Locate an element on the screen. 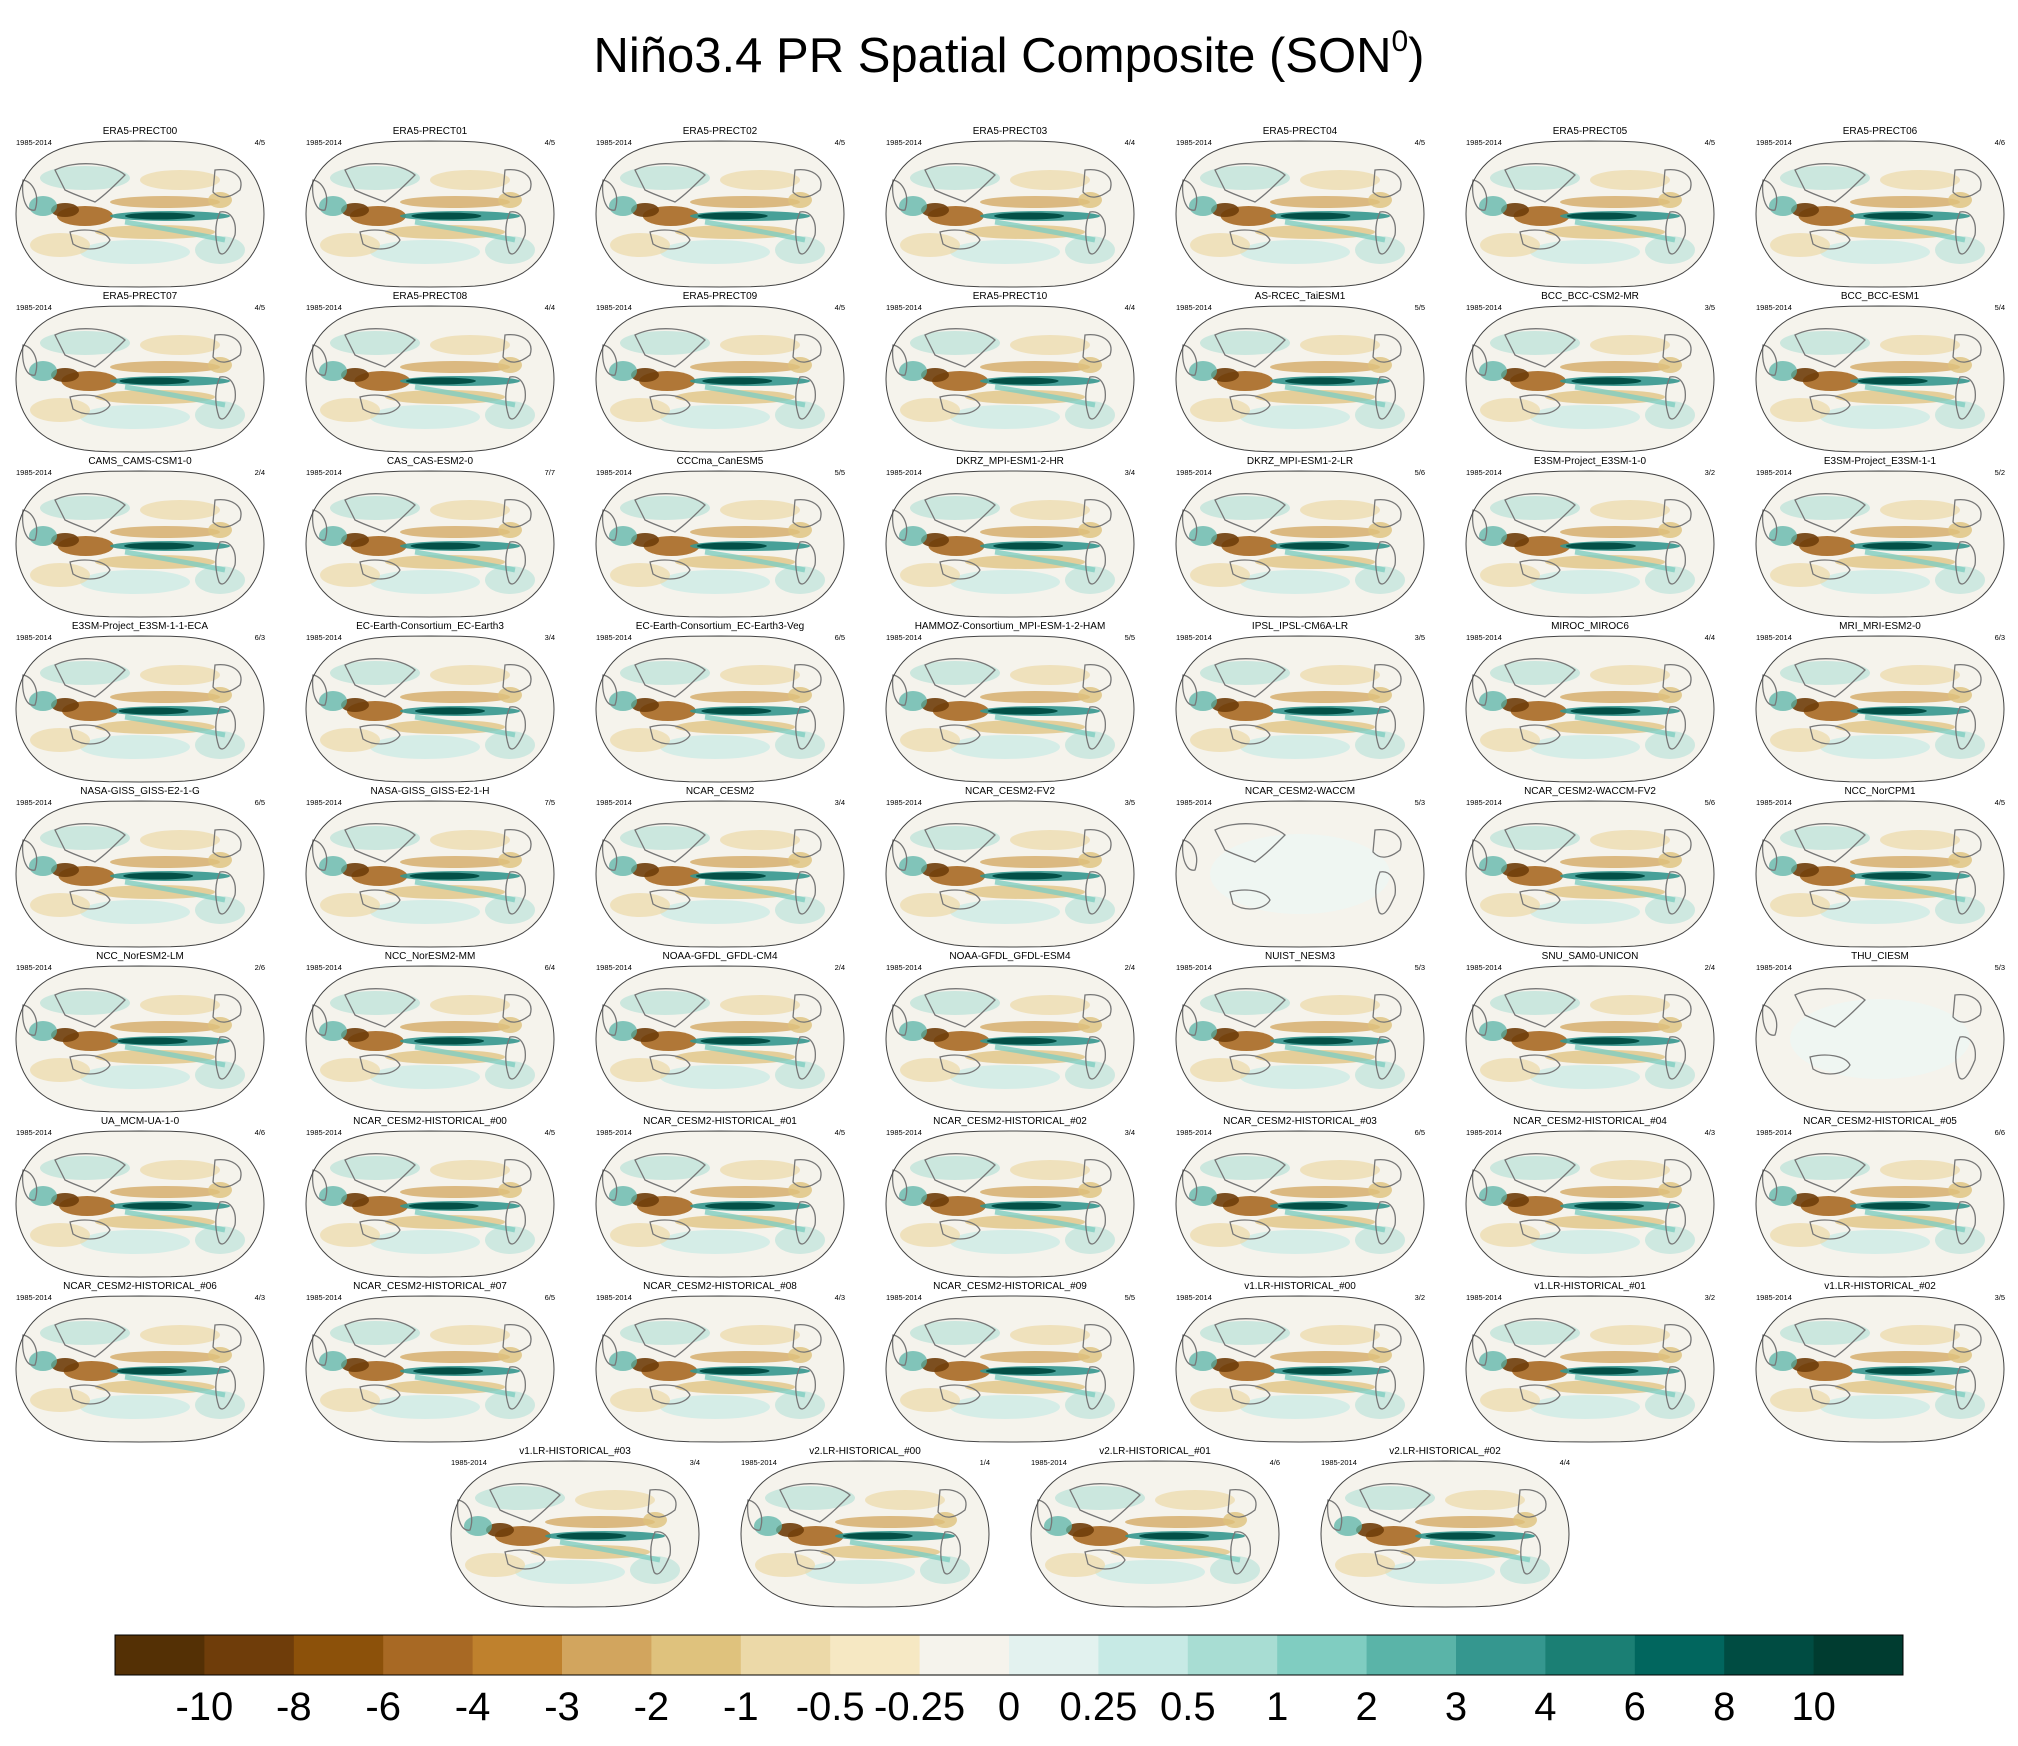 The image size is (2018, 1746). panel-title: NCAR_CESM2-WACCM is located at coordinates (1300, 791).